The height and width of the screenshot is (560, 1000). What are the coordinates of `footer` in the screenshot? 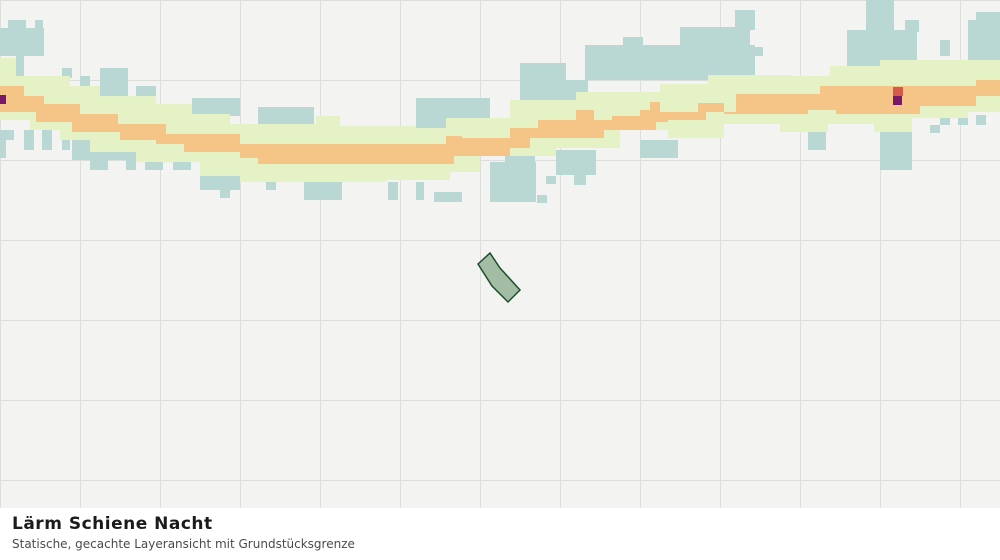 It's located at (500, 534).